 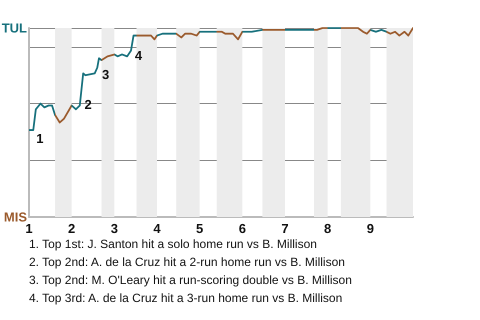 What do you see at coordinates (285, 228) in the screenshot?
I see `x-tick-label: 7` at bounding box center [285, 228].